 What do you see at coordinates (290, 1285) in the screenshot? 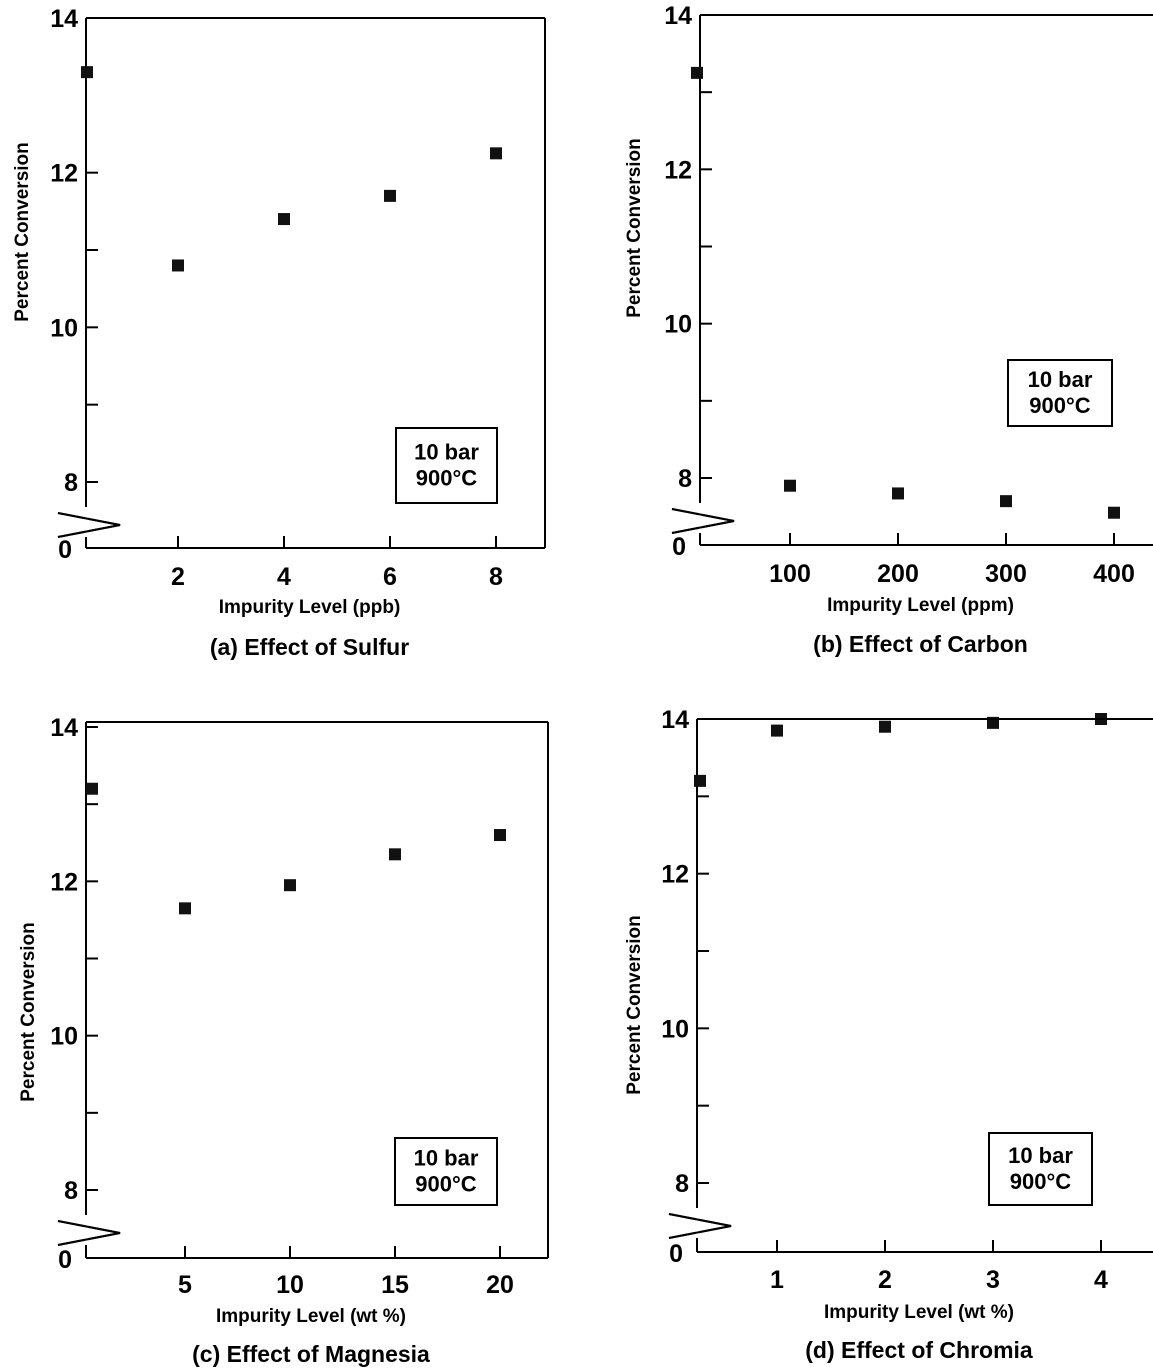
I see `x-tick-label: 10` at bounding box center [290, 1285].